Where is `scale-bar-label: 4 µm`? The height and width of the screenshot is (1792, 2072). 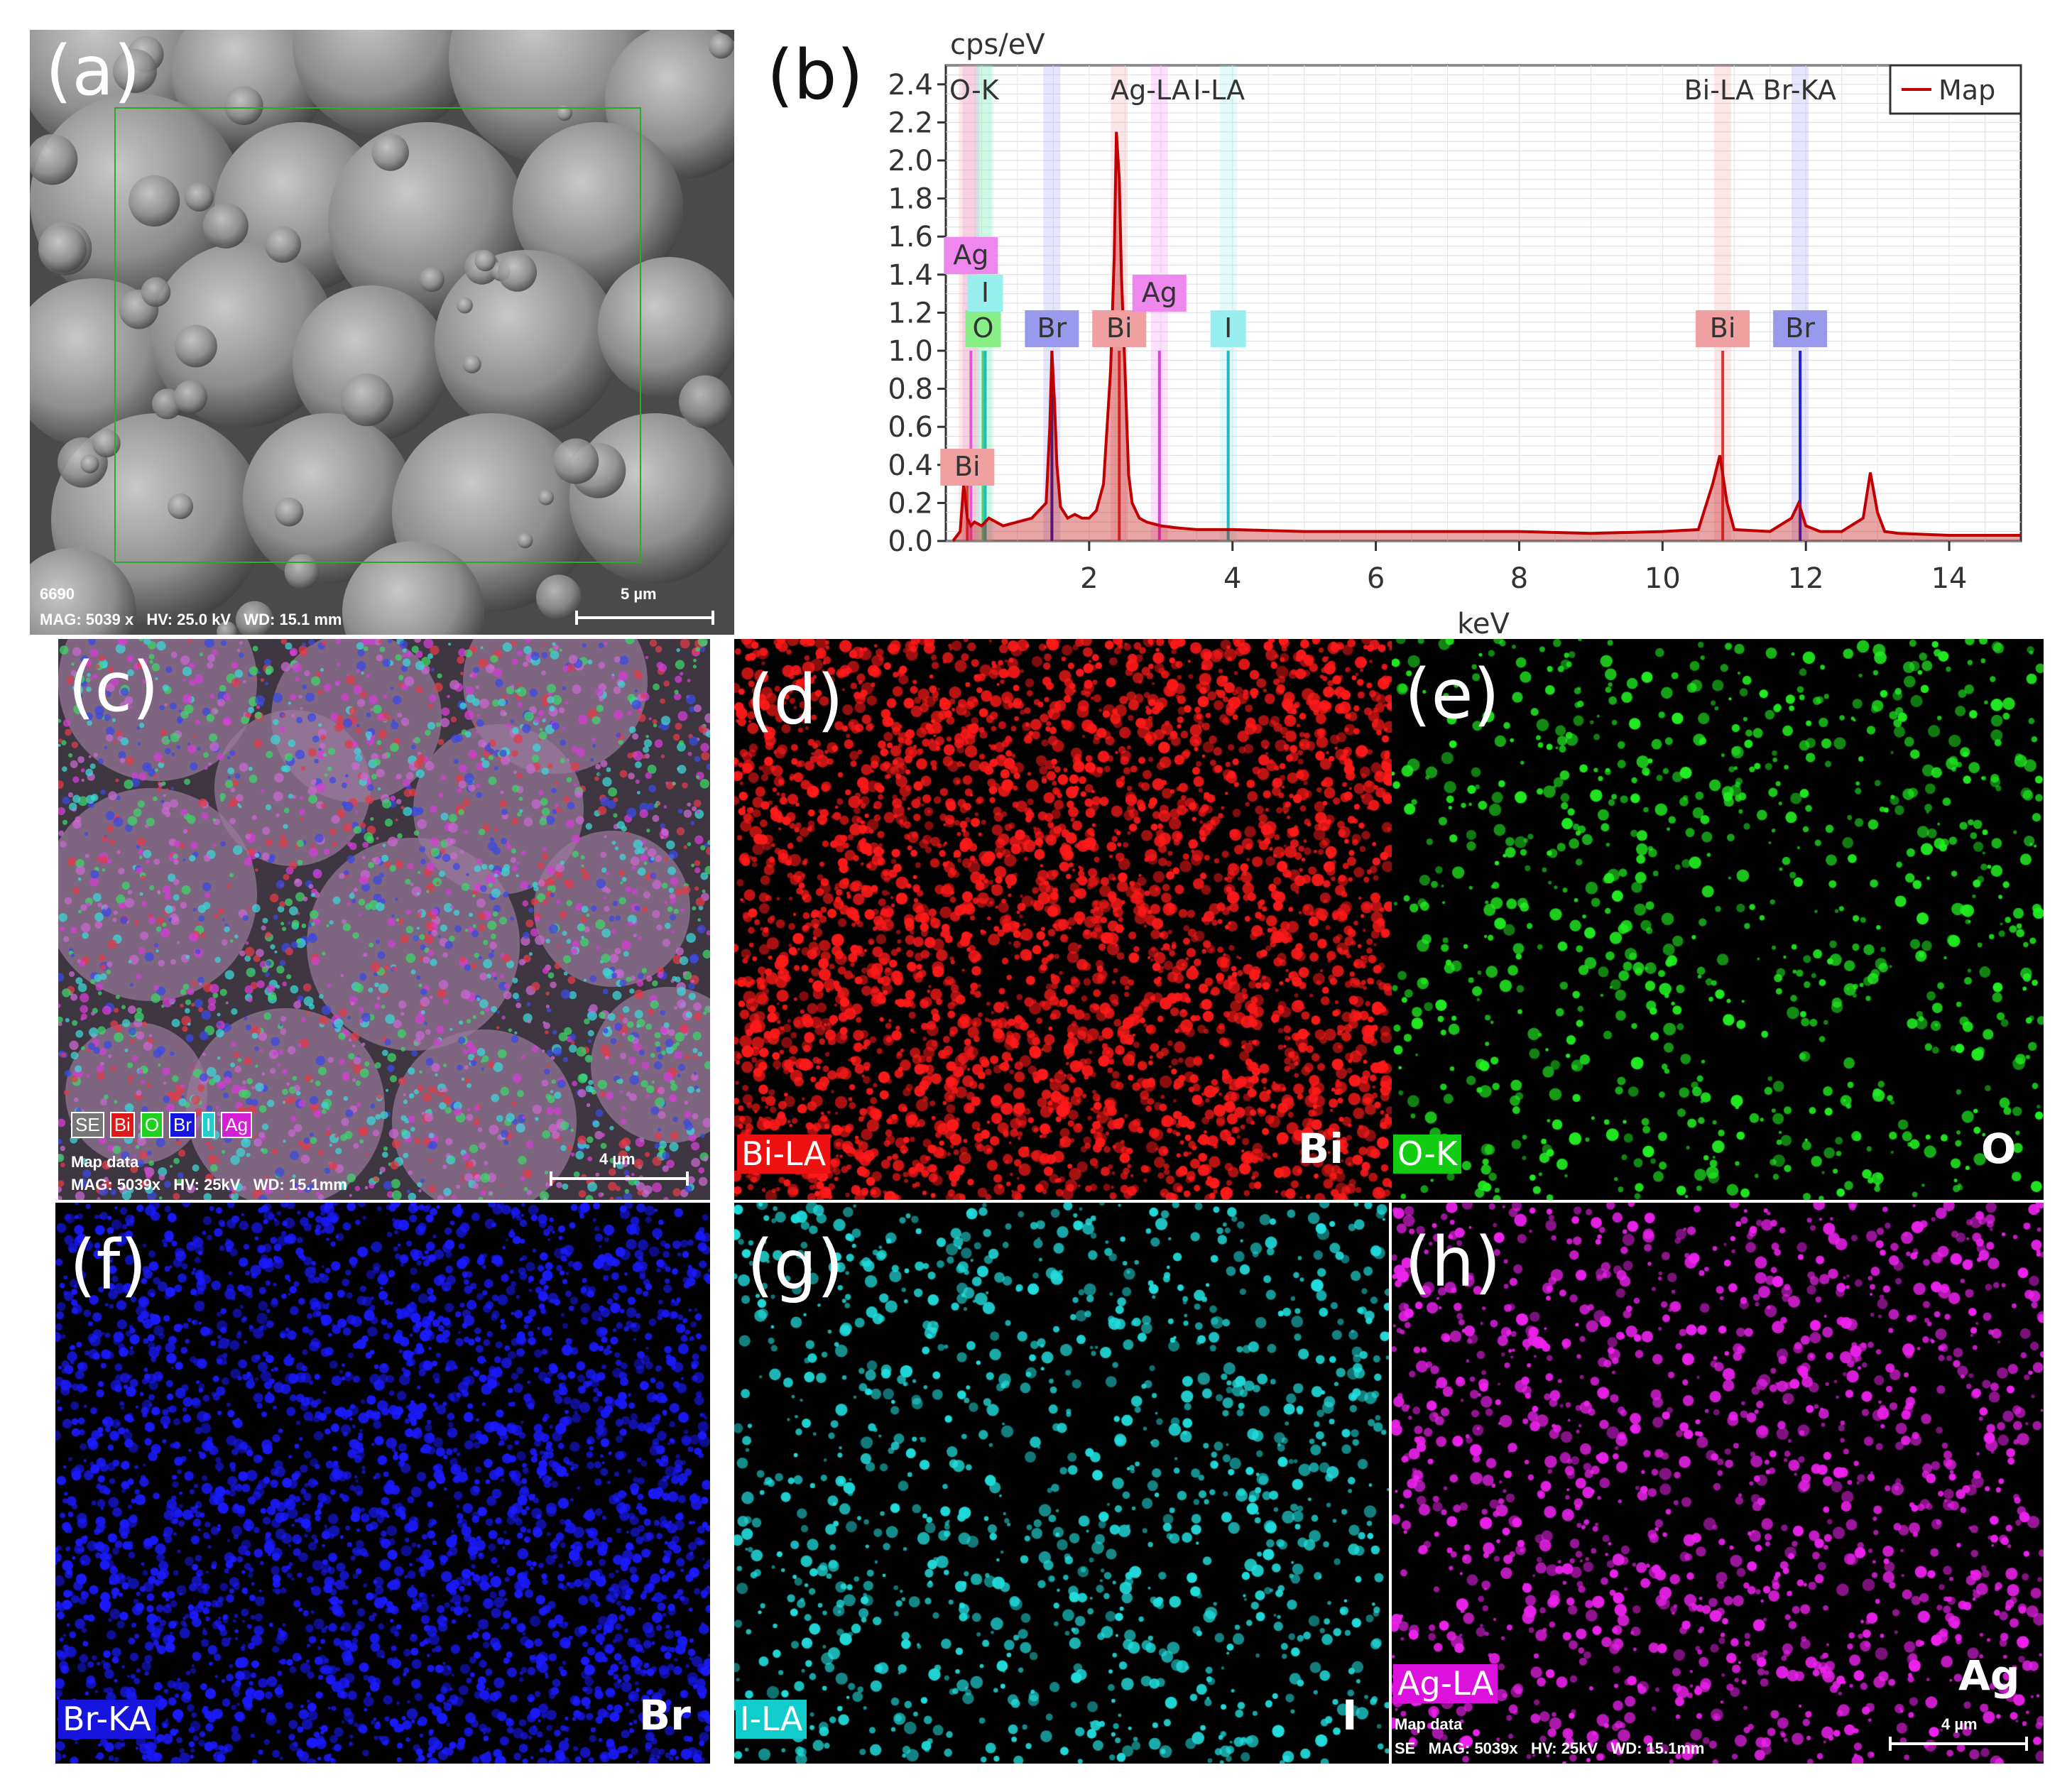 scale-bar-label: 4 µm is located at coordinates (1959, 1724).